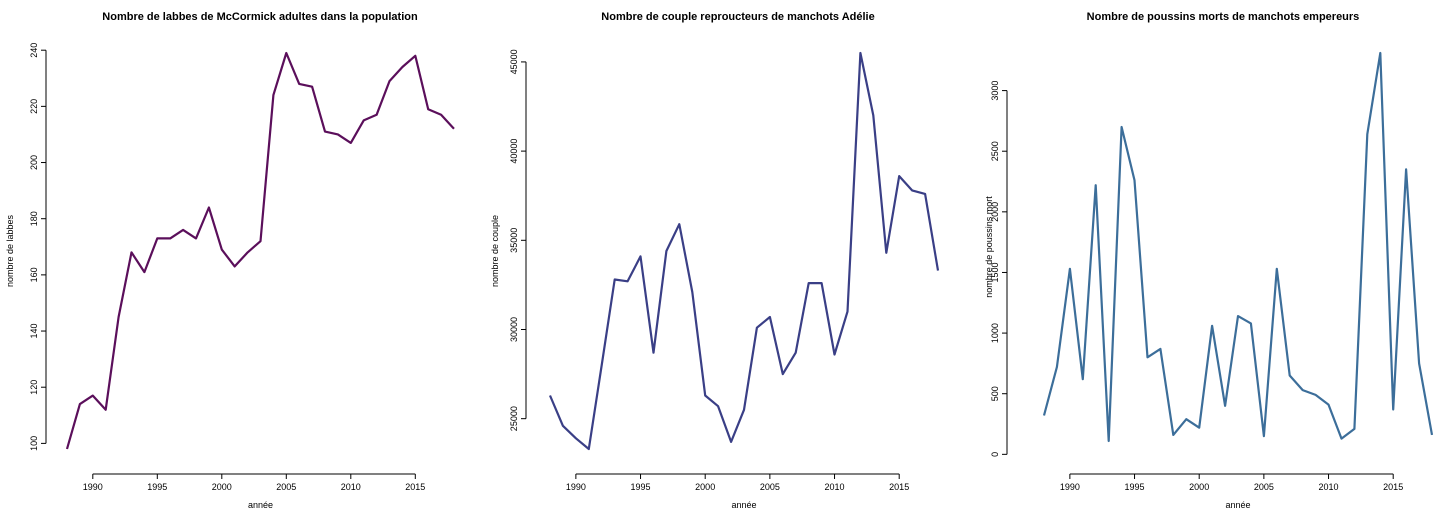 The height and width of the screenshot is (514, 1441). Describe the element at coordinates (514, 240) in the screenshot. I see `y-tick-label: 35000` at that location.